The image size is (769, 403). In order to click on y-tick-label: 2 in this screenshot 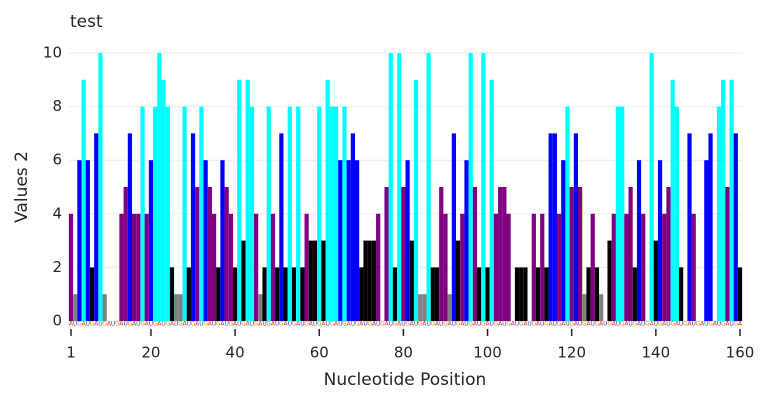, I will do `click(57, 267)`.